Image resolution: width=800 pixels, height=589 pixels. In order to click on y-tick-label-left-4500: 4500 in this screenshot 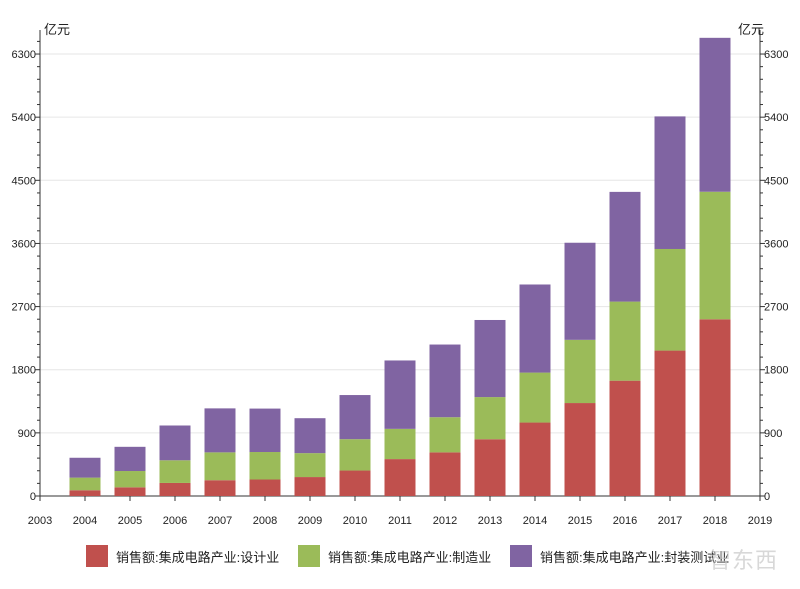, I will do `click(24, 181)`.